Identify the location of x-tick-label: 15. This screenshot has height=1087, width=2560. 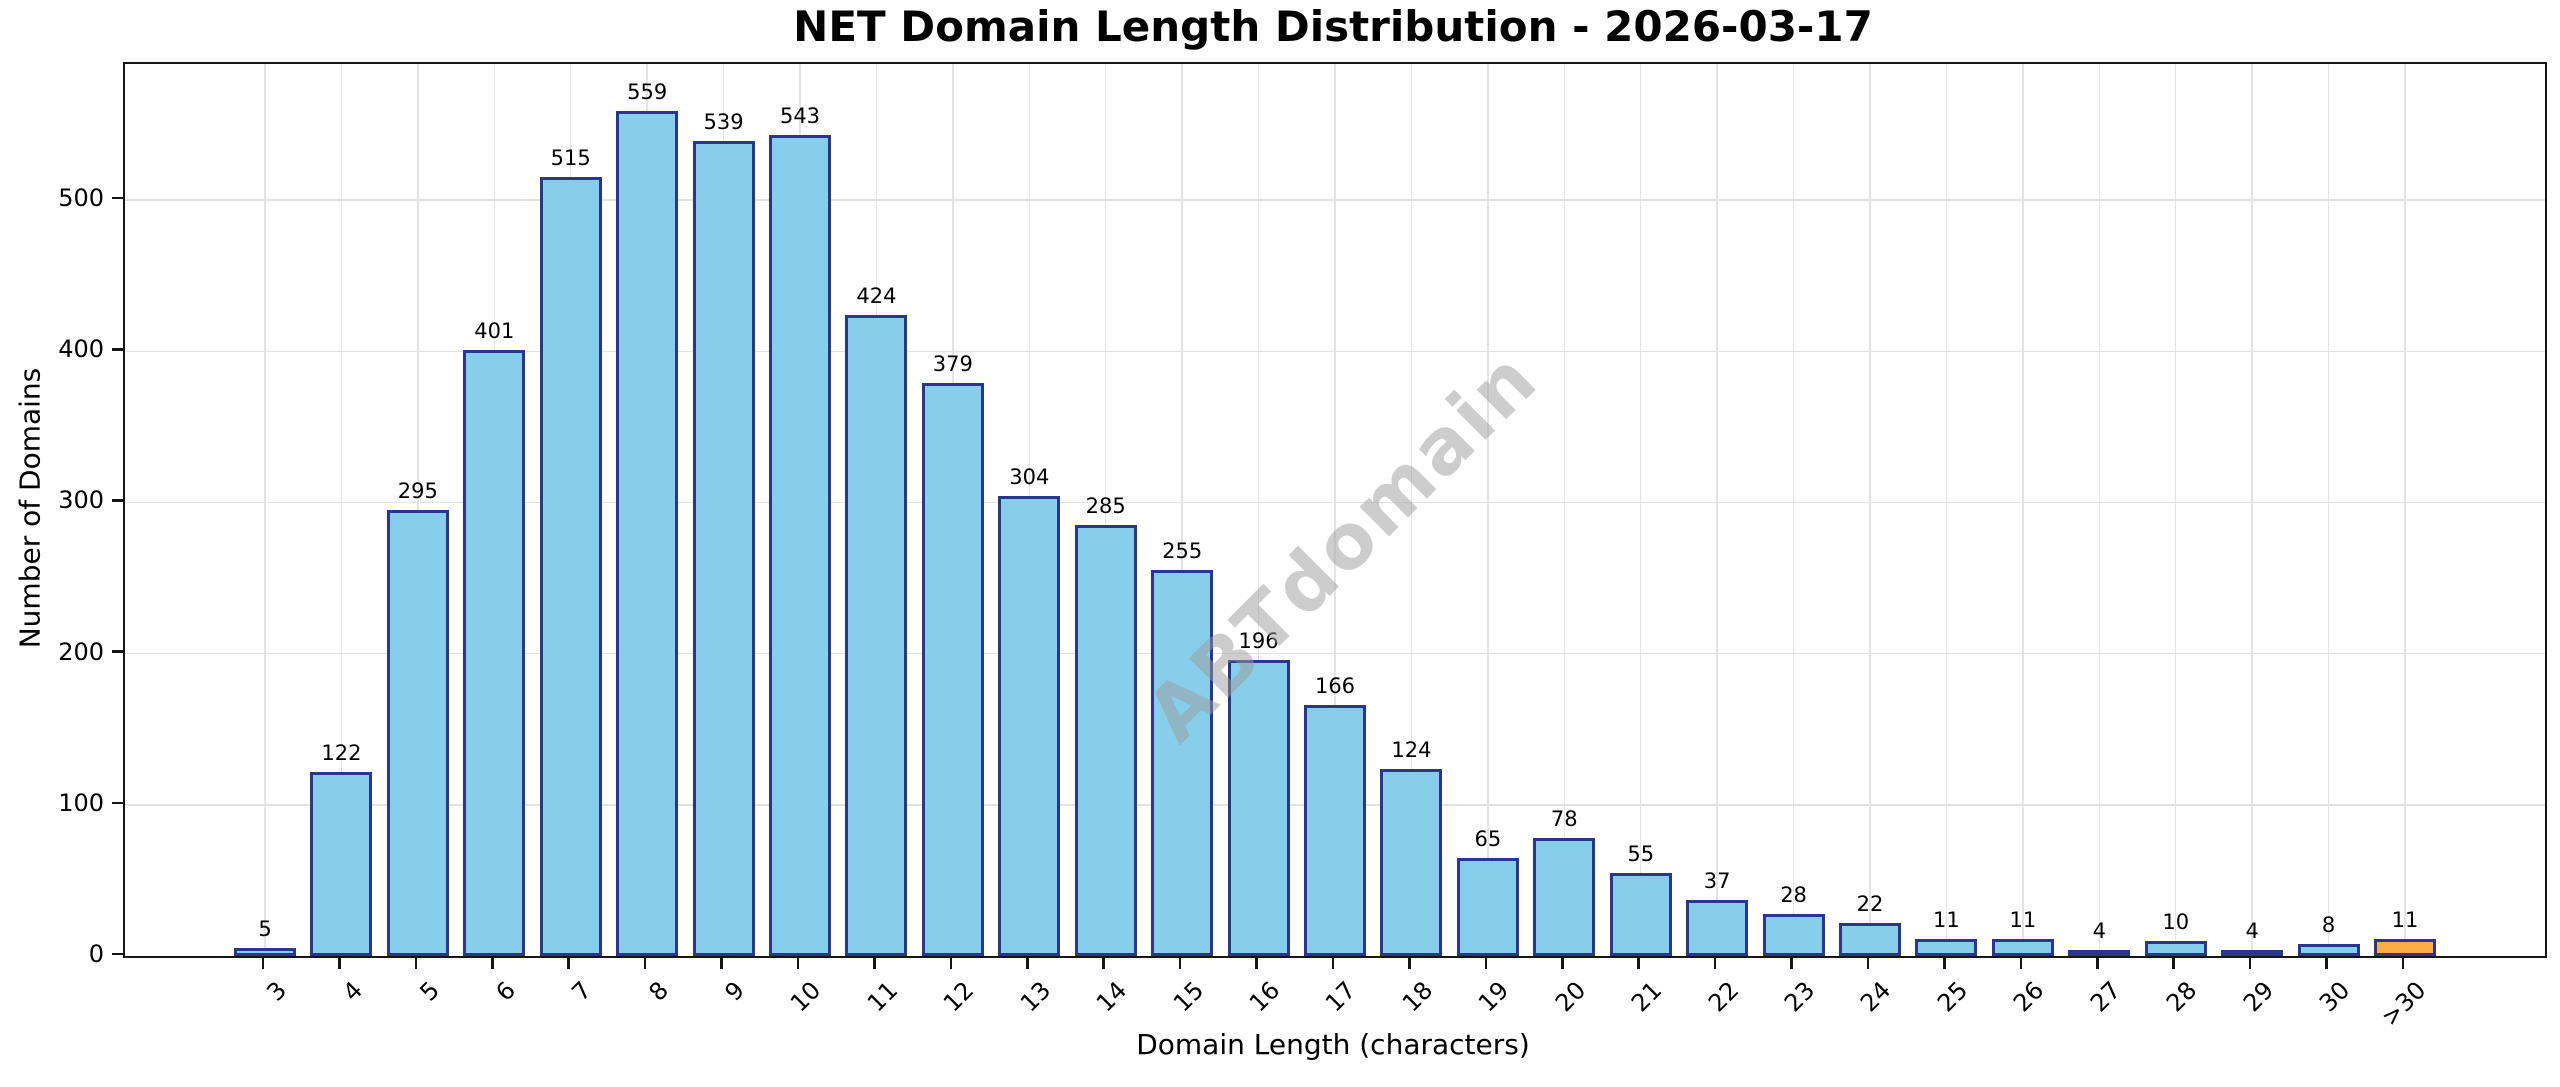
(1188, 997).